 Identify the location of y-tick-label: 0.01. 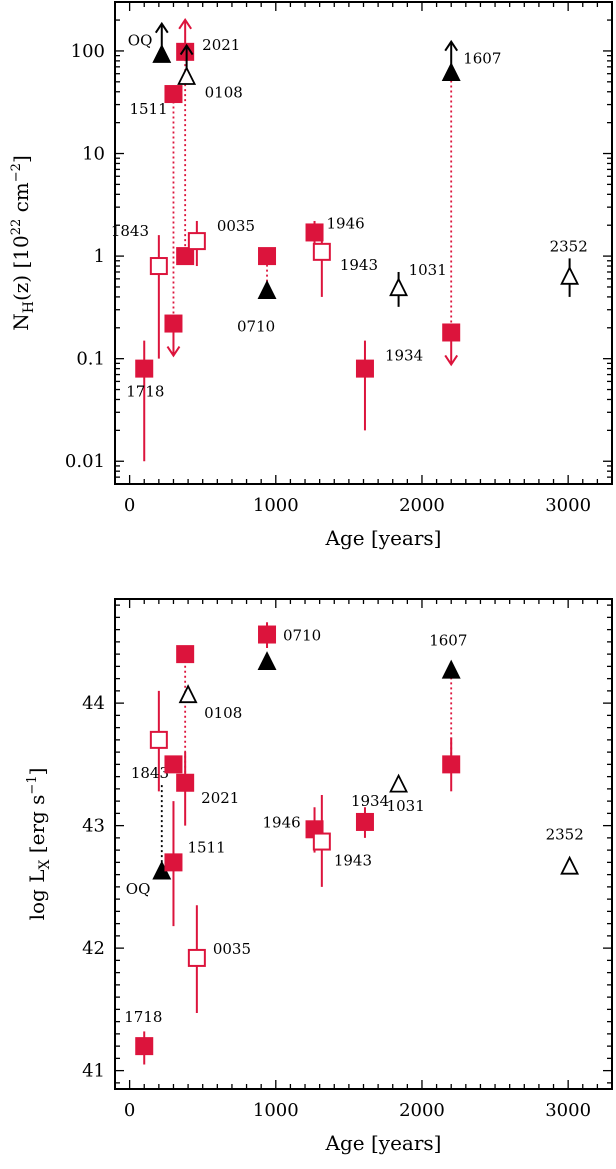
(85, 461).